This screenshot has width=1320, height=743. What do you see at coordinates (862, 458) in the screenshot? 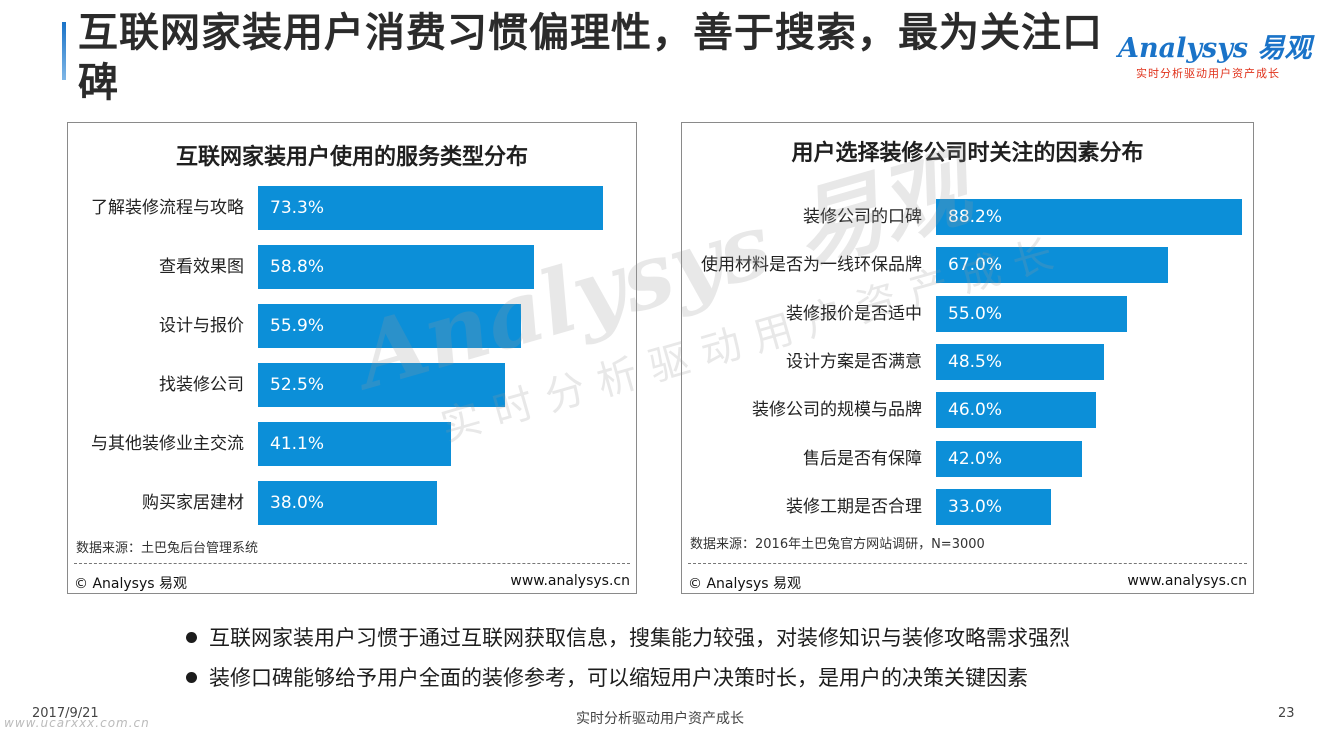
I see `bar-category-label: 售后是否有保障` at bounding box center [862, 458].